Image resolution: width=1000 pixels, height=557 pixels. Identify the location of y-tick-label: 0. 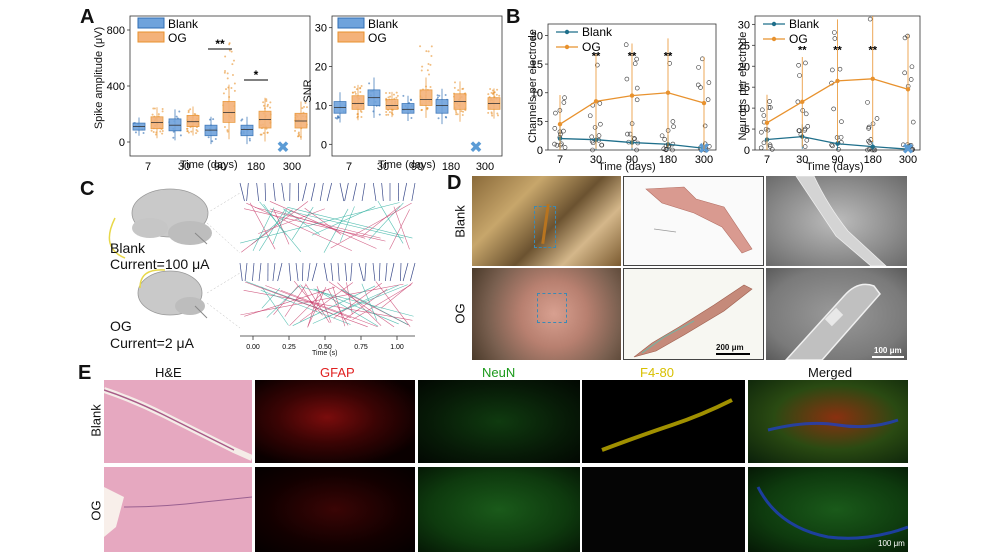
(122, 143).